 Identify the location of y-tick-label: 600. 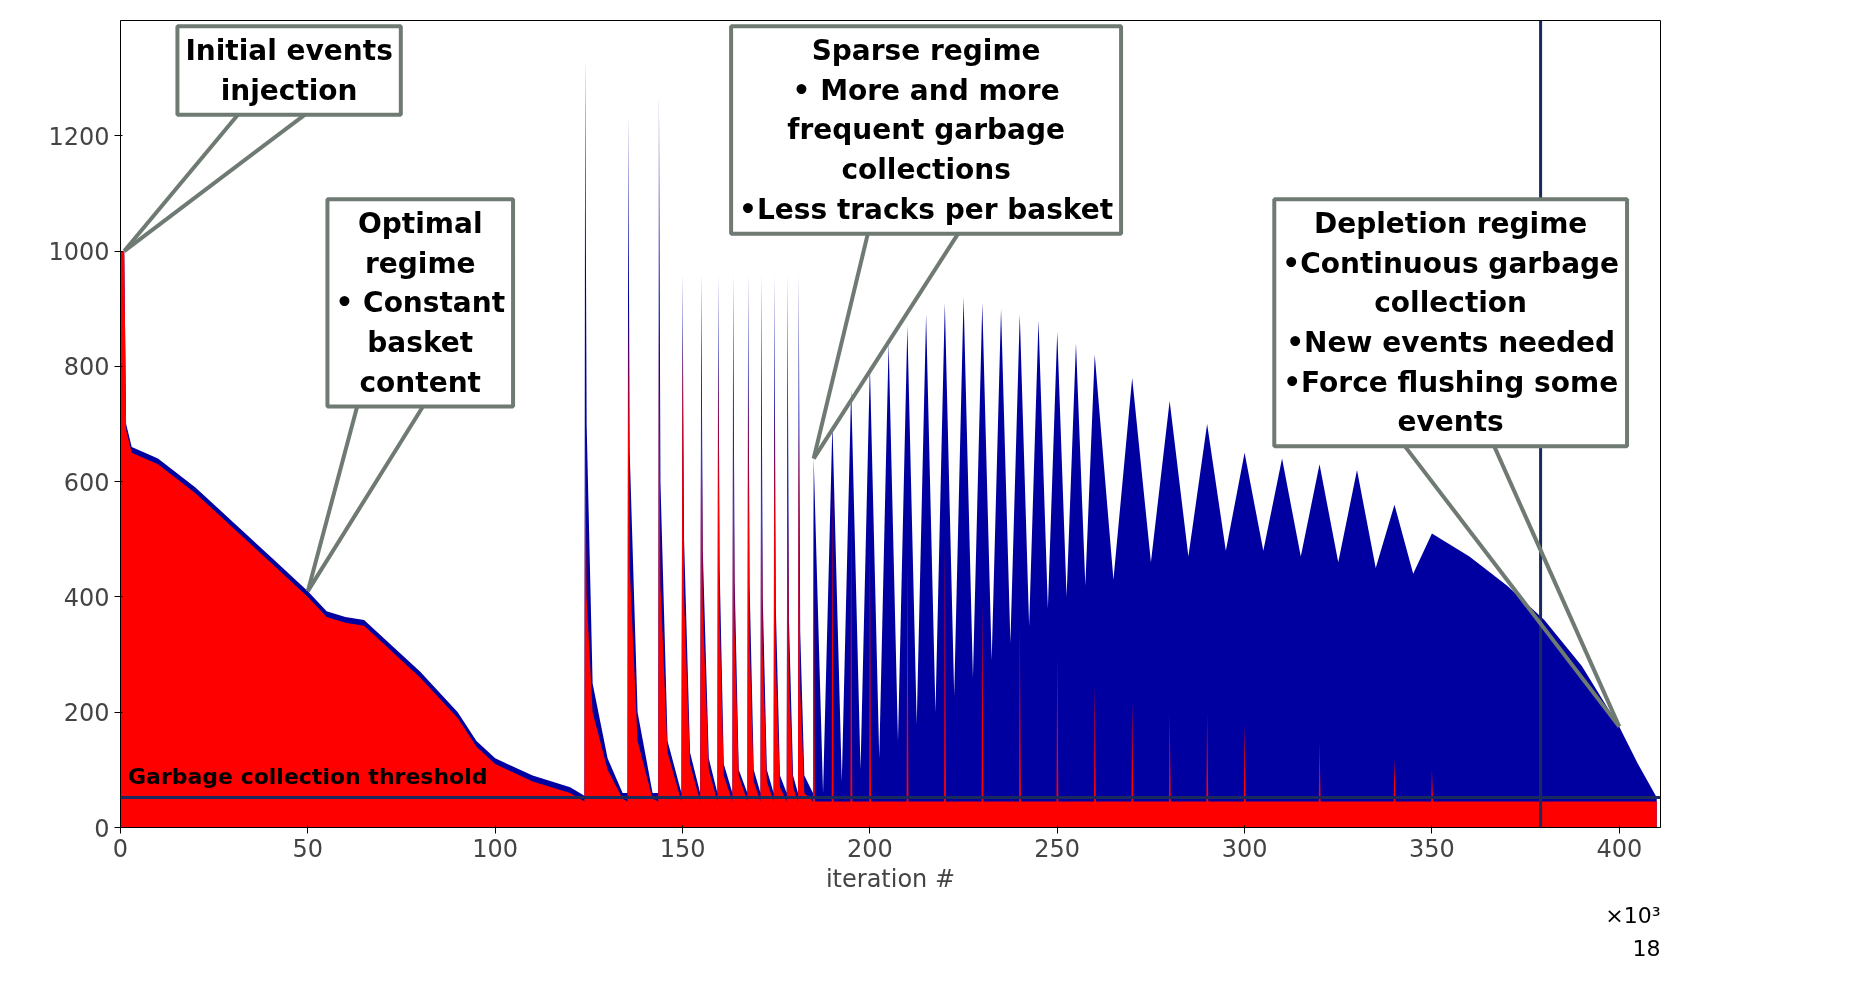
(86, 482).